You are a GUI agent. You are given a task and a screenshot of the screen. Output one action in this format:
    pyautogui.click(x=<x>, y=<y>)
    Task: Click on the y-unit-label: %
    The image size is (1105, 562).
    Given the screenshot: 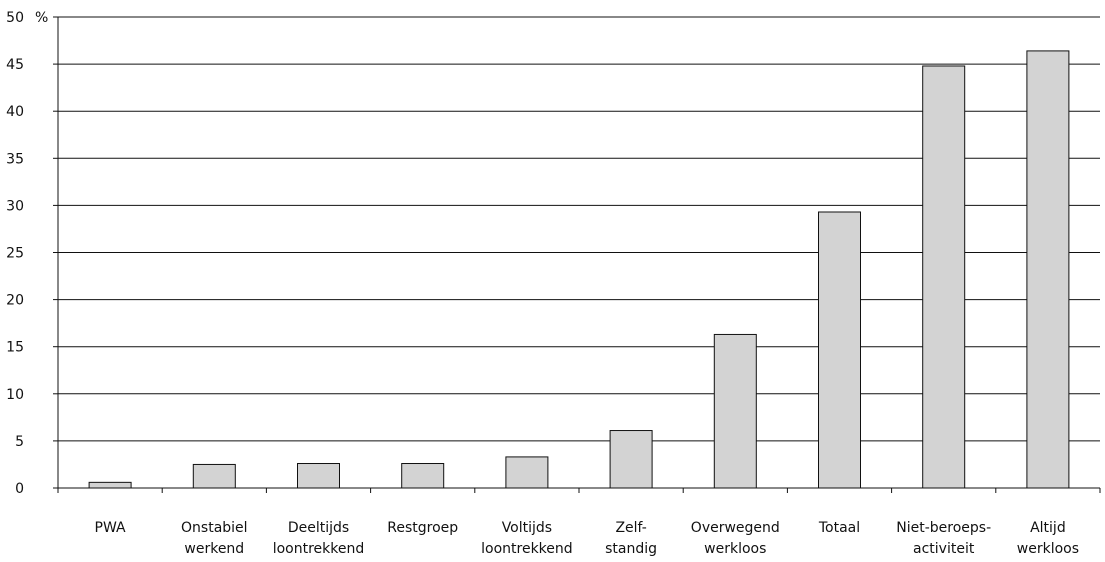 What is the action you would take?
    pyautogui.click(x=41, y=18)
    